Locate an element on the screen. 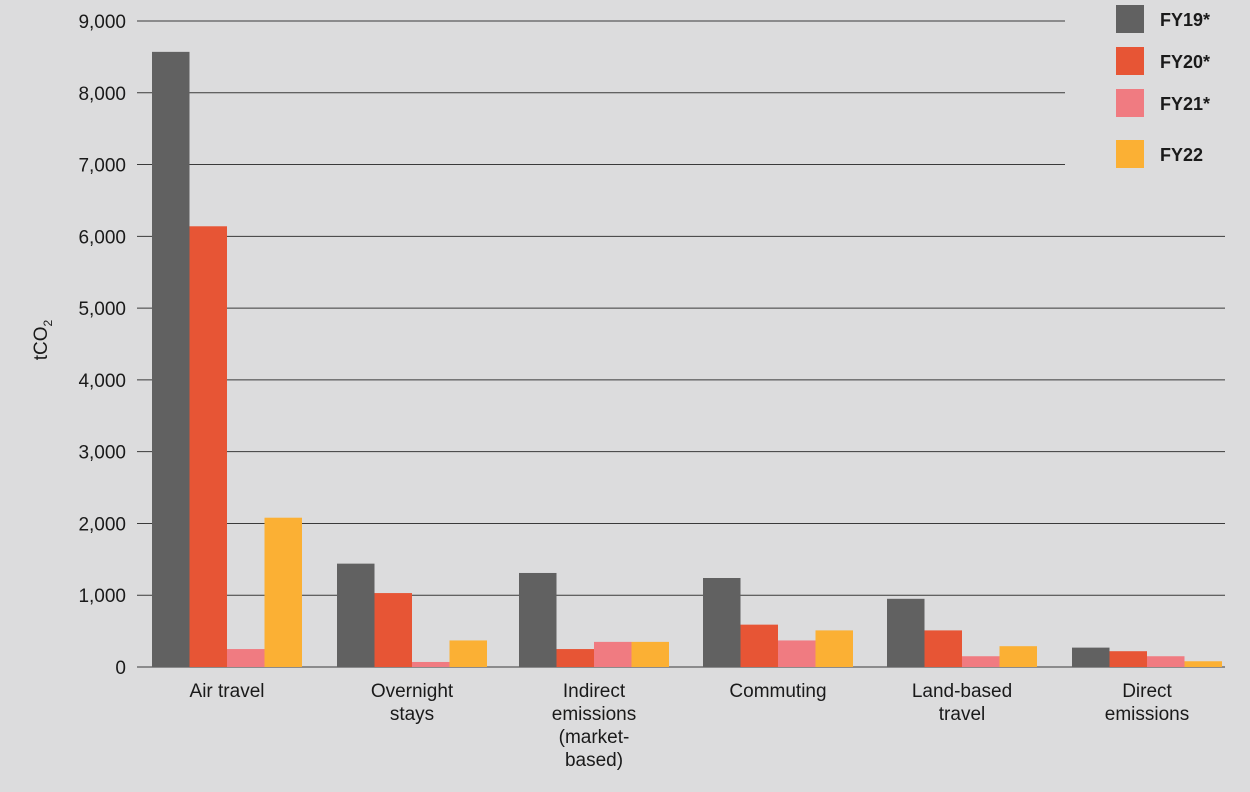 This screenshot has width=1250, height=792. legend-label: FY22 is located at coordinates (1181, 155).